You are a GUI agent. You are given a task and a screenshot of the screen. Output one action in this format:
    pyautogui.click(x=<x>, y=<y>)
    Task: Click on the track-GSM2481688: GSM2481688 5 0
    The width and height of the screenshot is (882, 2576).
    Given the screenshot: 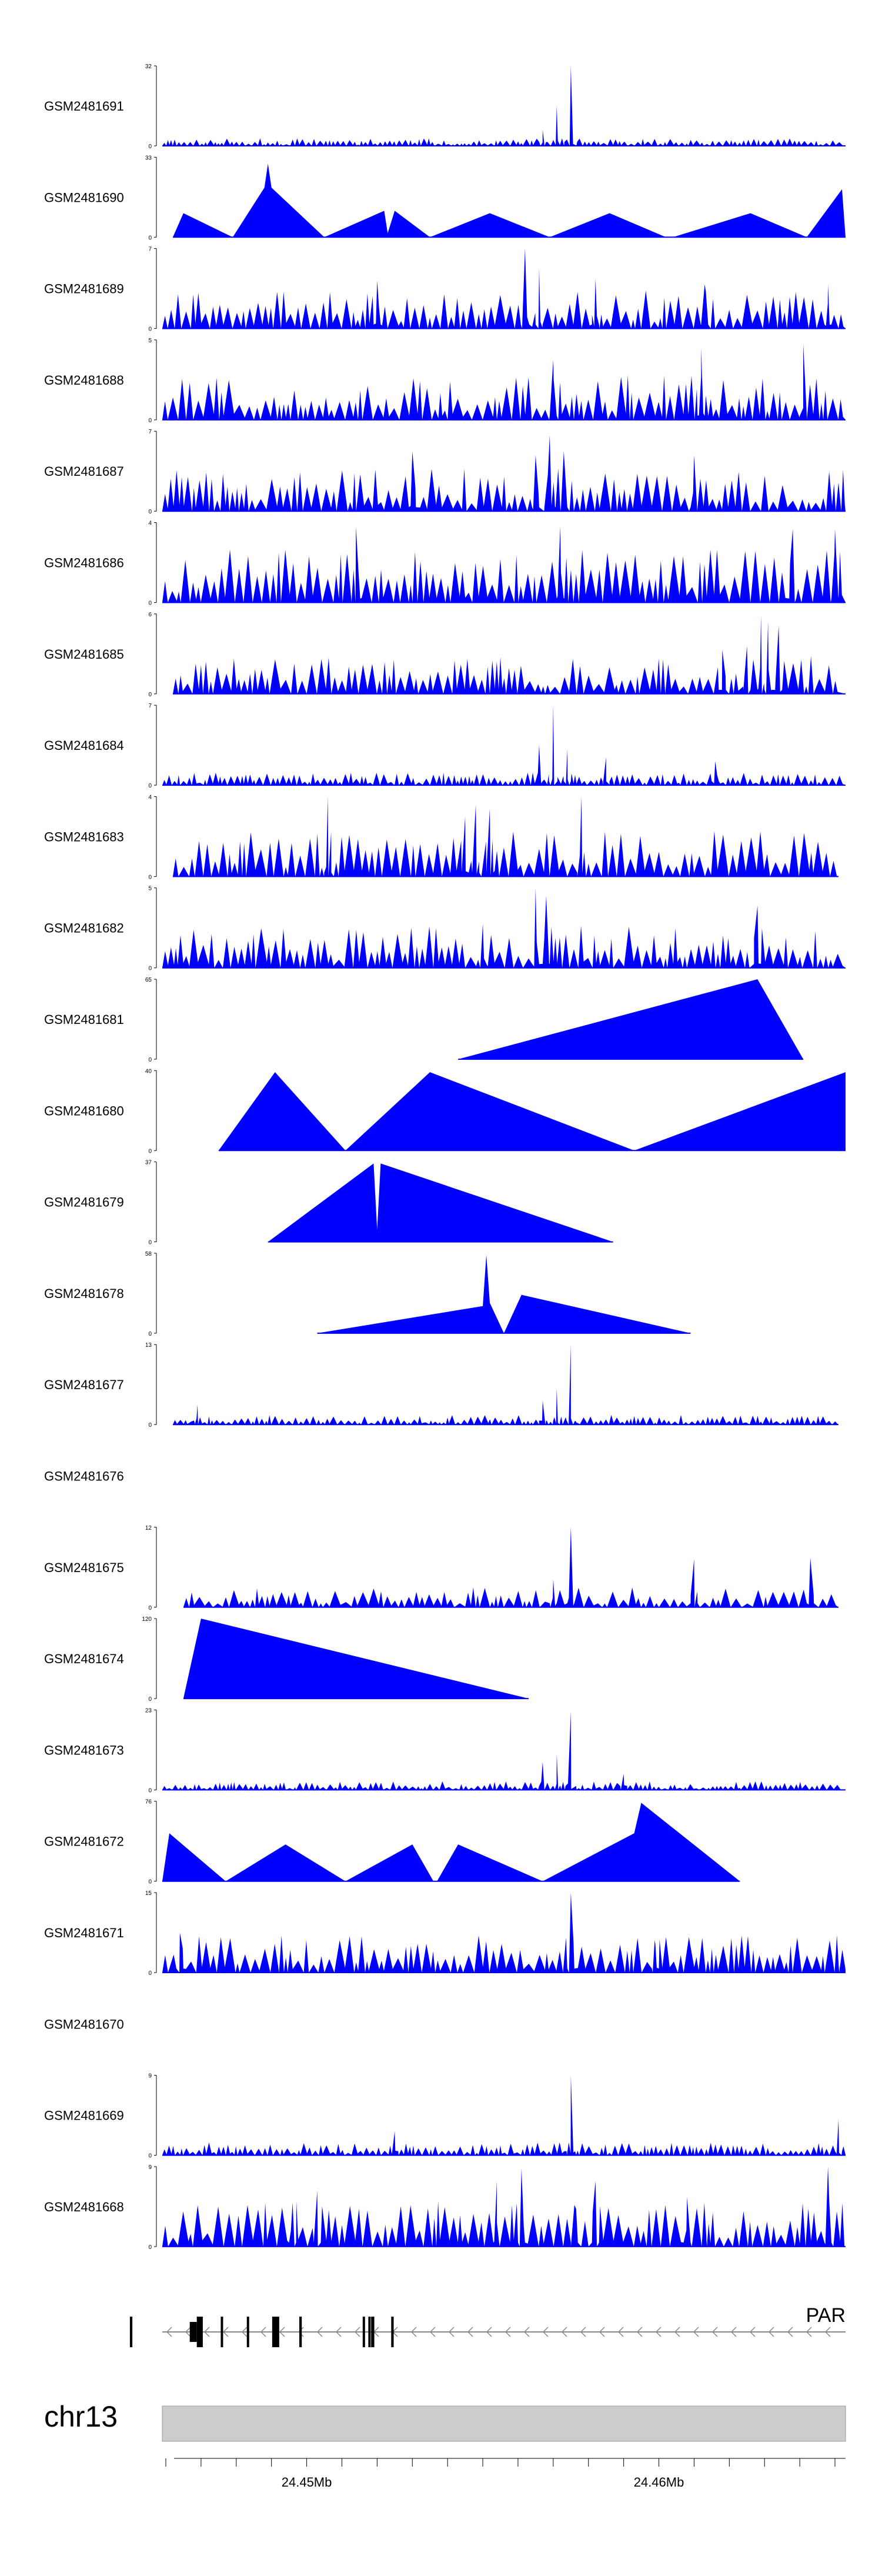 What is the action you would take?
    pyautogui.click(x=445, y=381)
    